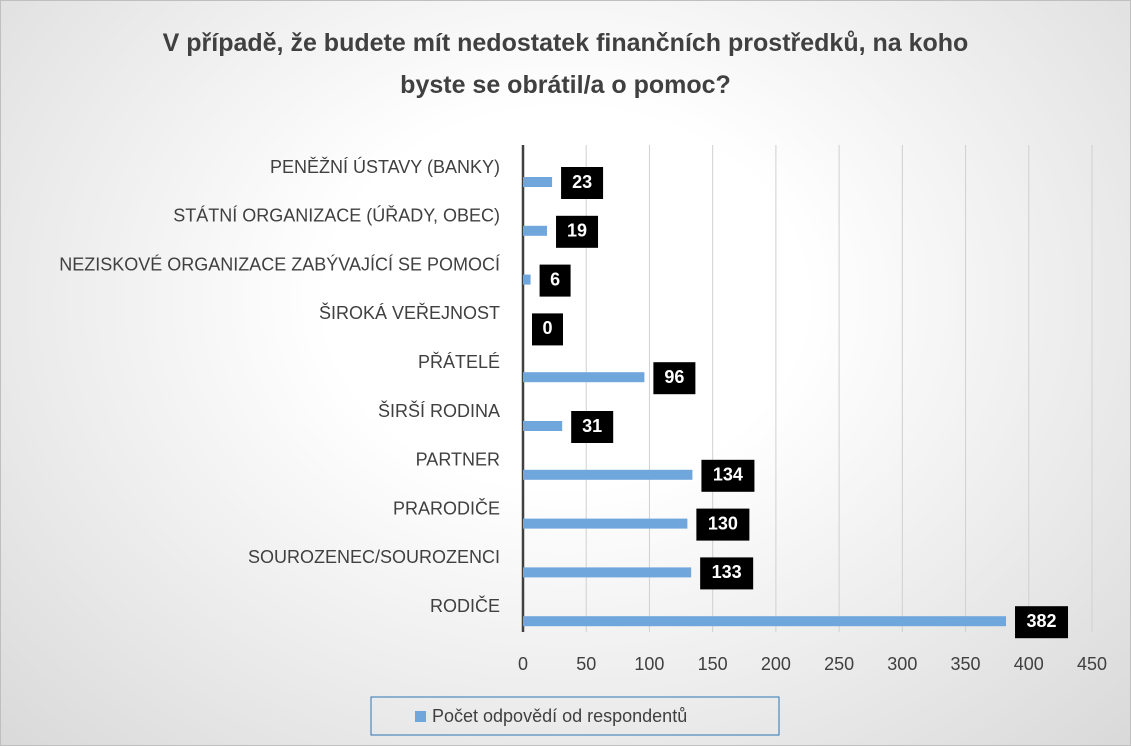  I want to click on legend-label: Počet odpovědí od respondentů, so click(559, 716).